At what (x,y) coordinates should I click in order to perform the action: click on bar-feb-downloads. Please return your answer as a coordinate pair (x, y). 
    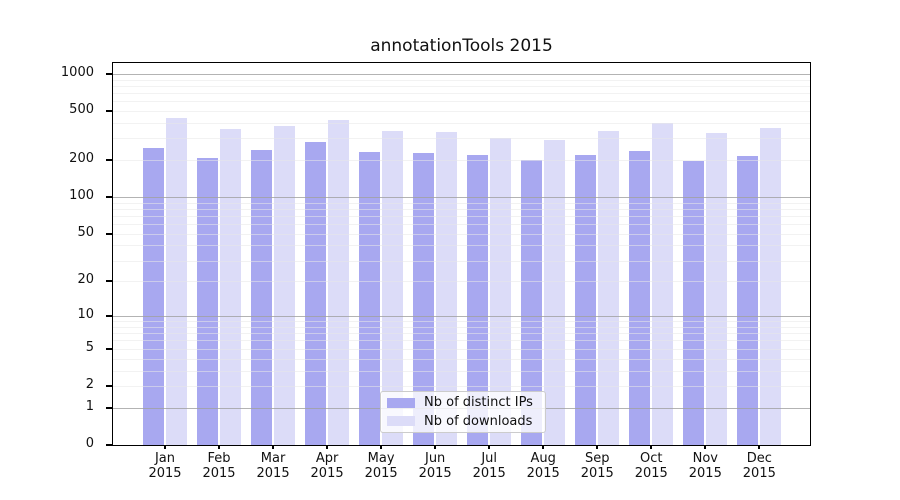
    Looking at the image, I should click on (231, 287).